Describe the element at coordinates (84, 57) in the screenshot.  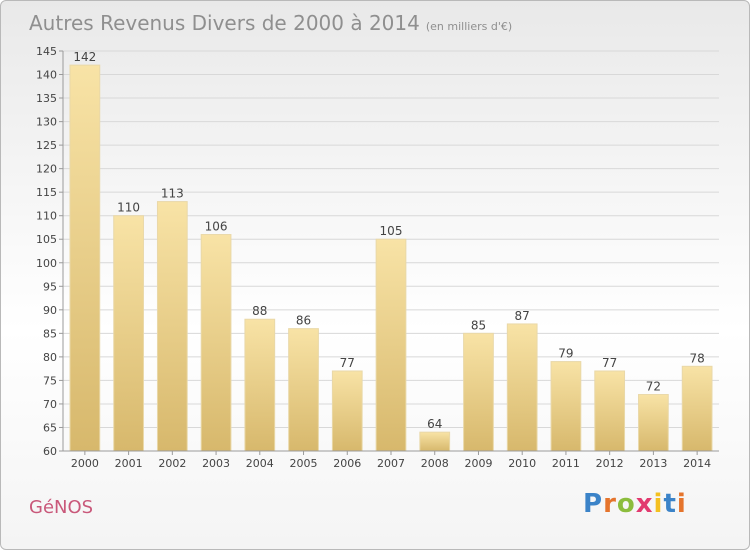
I see `data-label: 142` at that location.